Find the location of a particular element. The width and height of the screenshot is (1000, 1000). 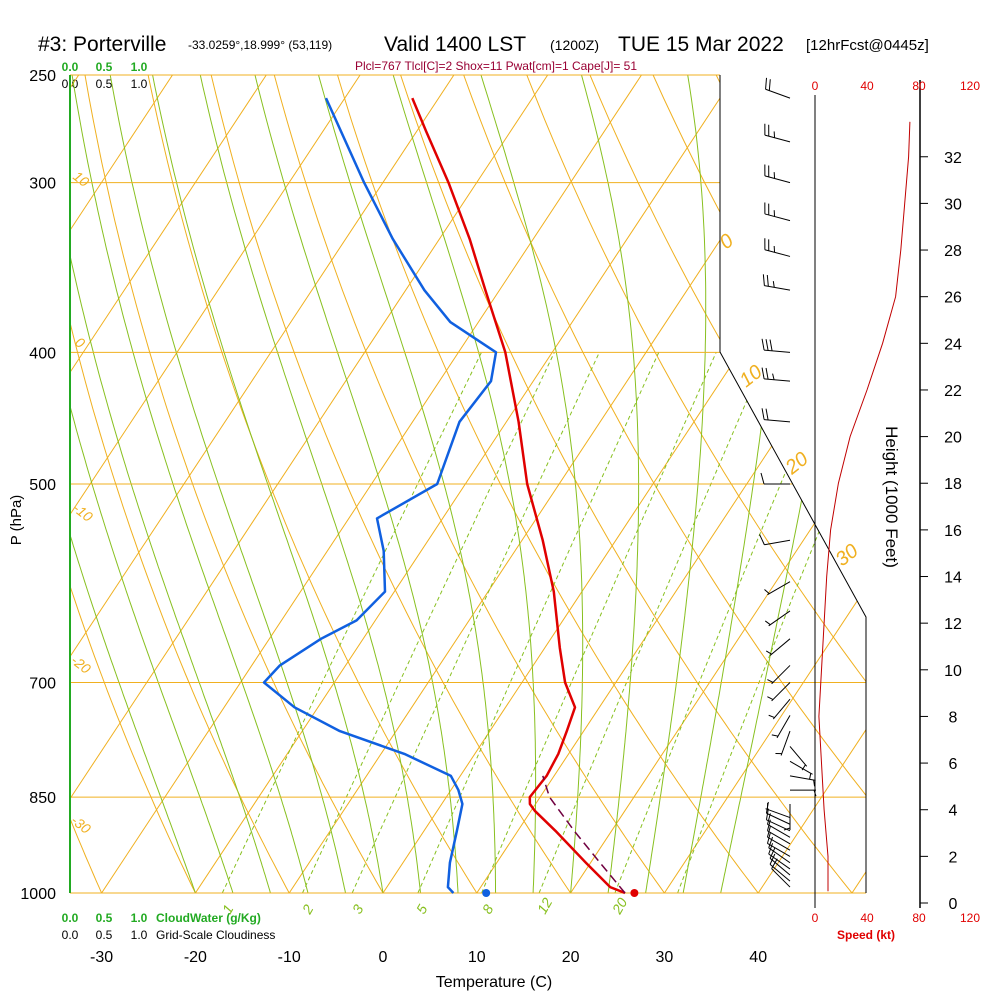

diagram-line-label: -20 is located at coordinates (81, 664).